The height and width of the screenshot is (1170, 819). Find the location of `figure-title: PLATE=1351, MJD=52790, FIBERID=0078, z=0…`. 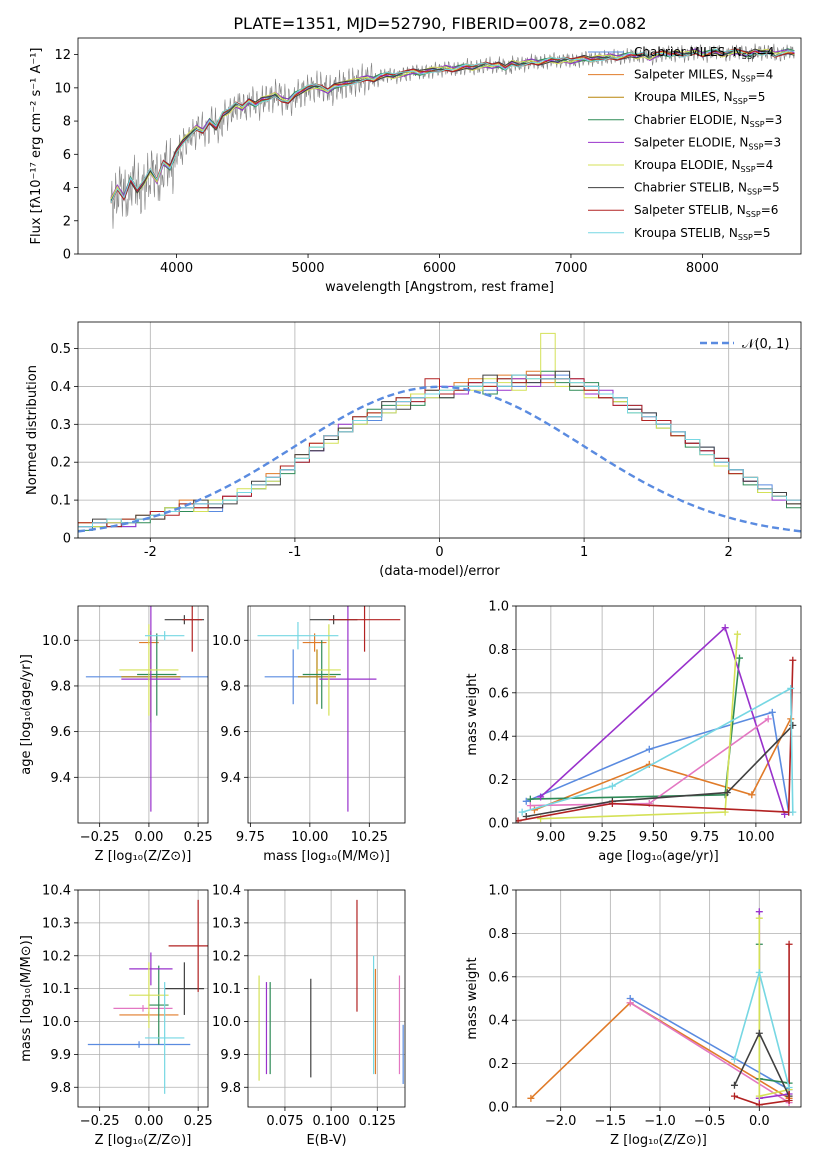

figure-title: PLATE=1351, MJD=52790, FIBERID=0078, z=0… is located at coordinates (439, 23).